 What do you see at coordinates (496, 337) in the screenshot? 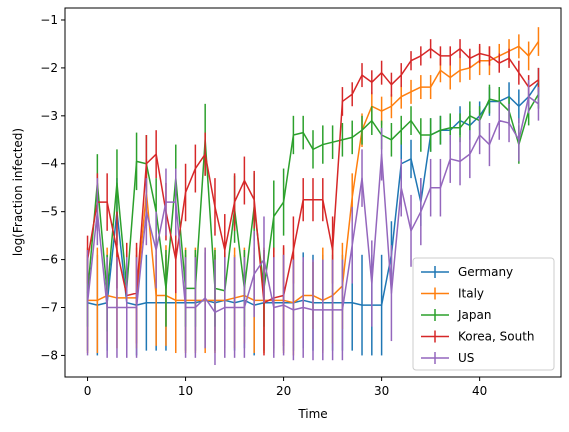
I see `legend-label: Korea, South` at bounding box center [496, 337].